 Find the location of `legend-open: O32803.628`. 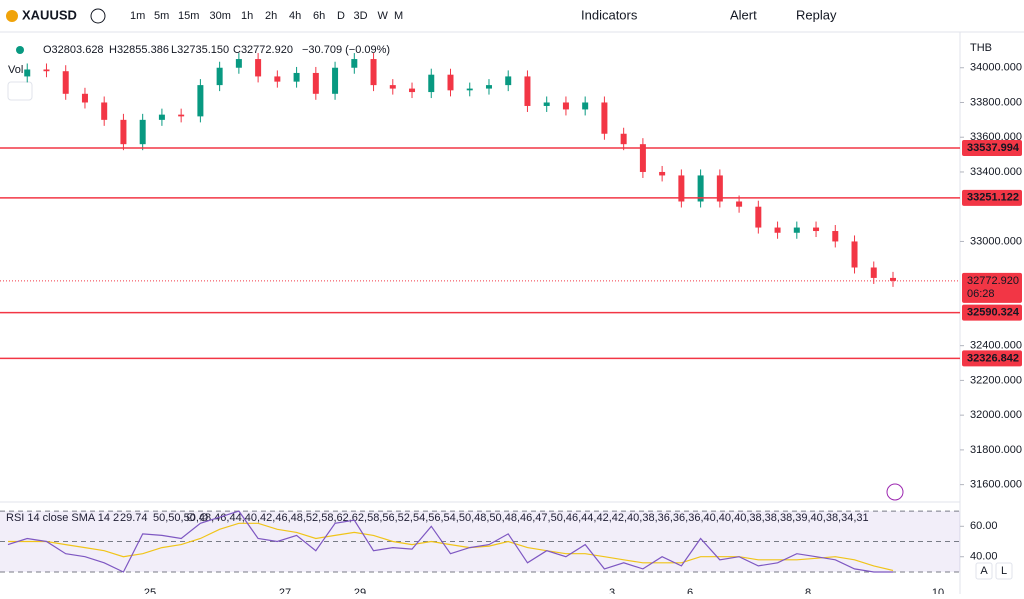

legend-open: O32803.628 is located at coordinates (73, 50).